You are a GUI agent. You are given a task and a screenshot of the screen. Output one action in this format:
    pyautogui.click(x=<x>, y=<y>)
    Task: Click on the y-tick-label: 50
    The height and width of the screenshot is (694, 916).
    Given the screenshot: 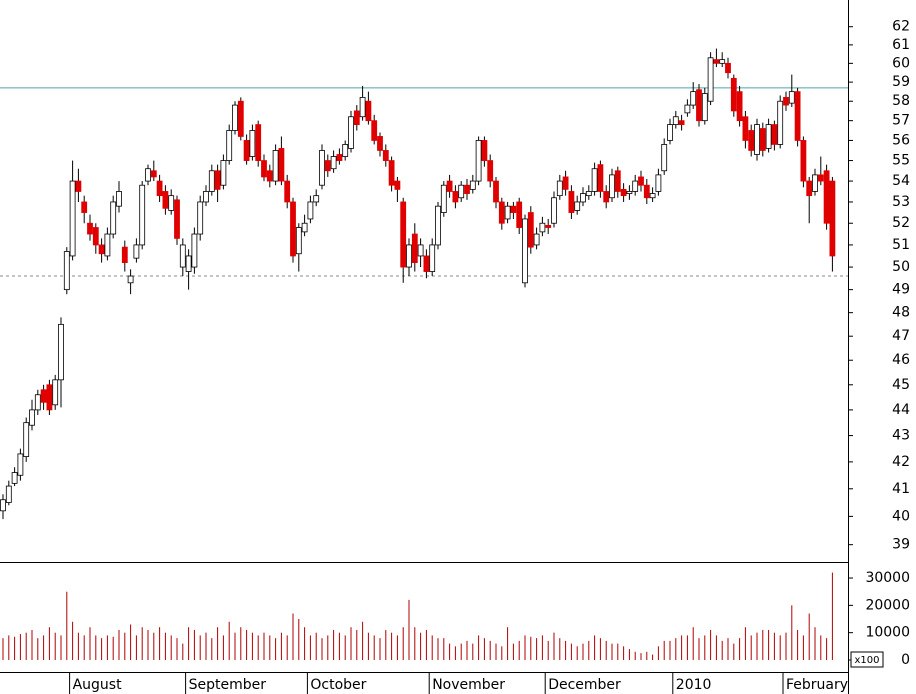 What is the action you would take?
    pyautogui.click(x=901, y=267)
    